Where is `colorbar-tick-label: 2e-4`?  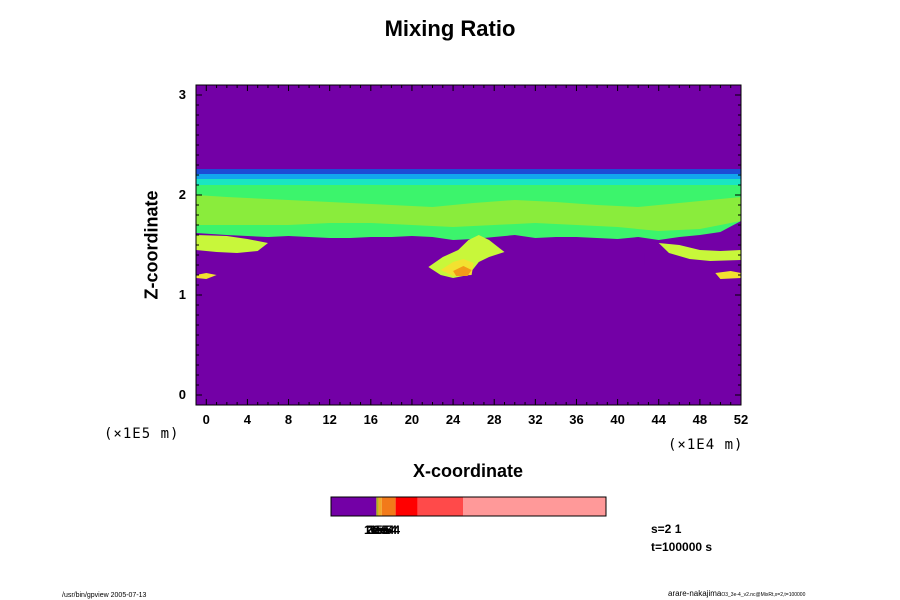
colorbar-tick-label: 2e-4 is located at coordinates (385, 530).